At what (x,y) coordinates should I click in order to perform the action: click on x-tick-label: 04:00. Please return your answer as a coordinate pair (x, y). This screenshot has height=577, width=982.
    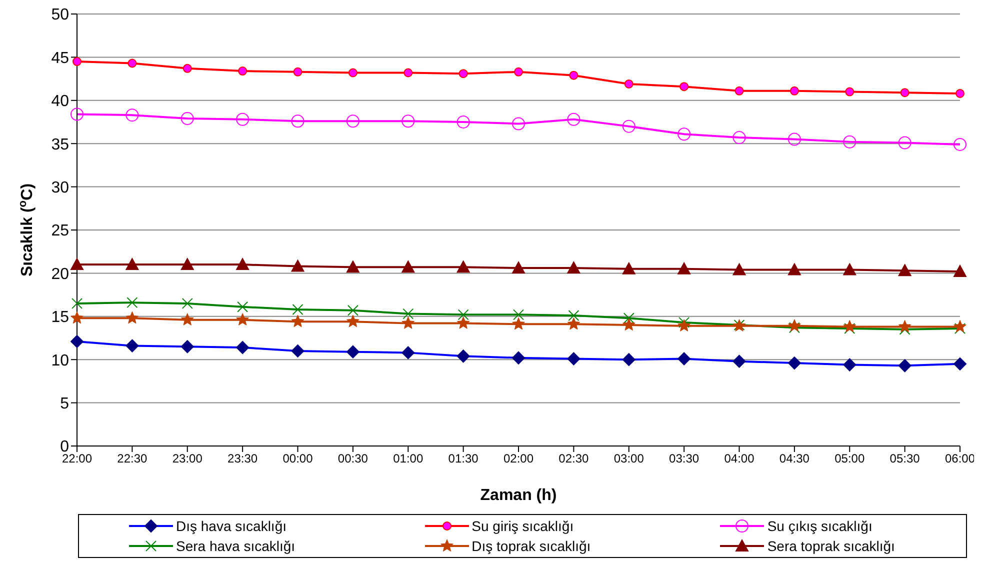
    Looking at the image, I should click on (739, 459).